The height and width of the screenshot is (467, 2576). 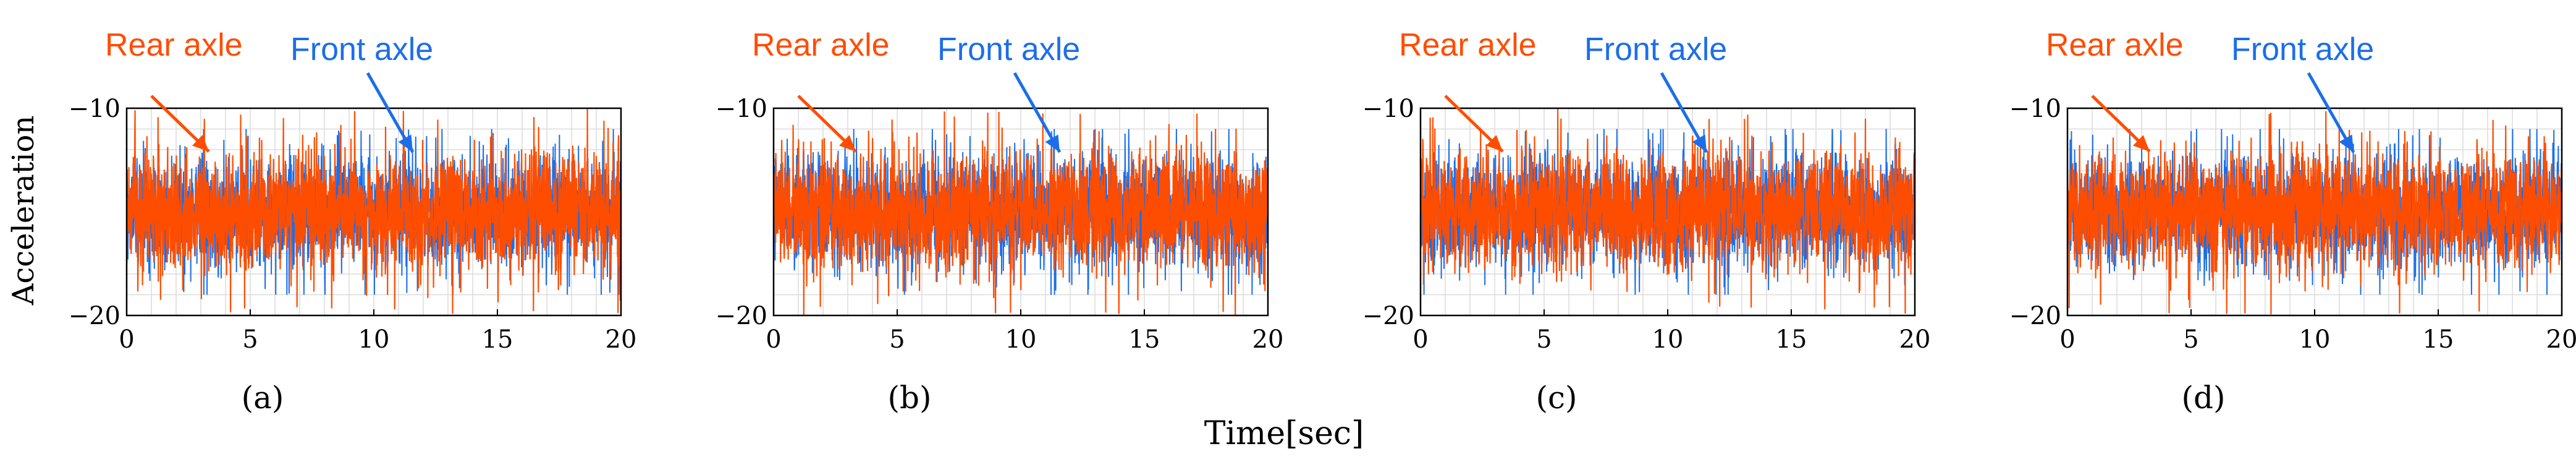 I want to click on y-axis-label: Acceleration, so click(x=23, y=211).